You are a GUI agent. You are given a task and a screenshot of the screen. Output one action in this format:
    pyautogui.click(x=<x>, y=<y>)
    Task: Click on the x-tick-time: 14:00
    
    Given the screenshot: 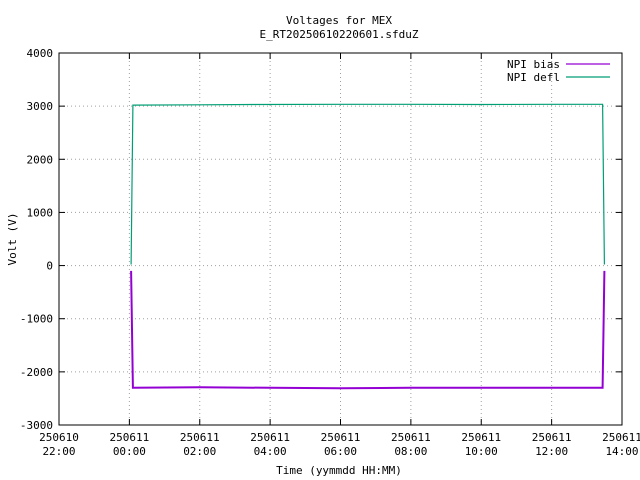 What is the action you would take?
    pyautogui.click(x=621, y=451)
    